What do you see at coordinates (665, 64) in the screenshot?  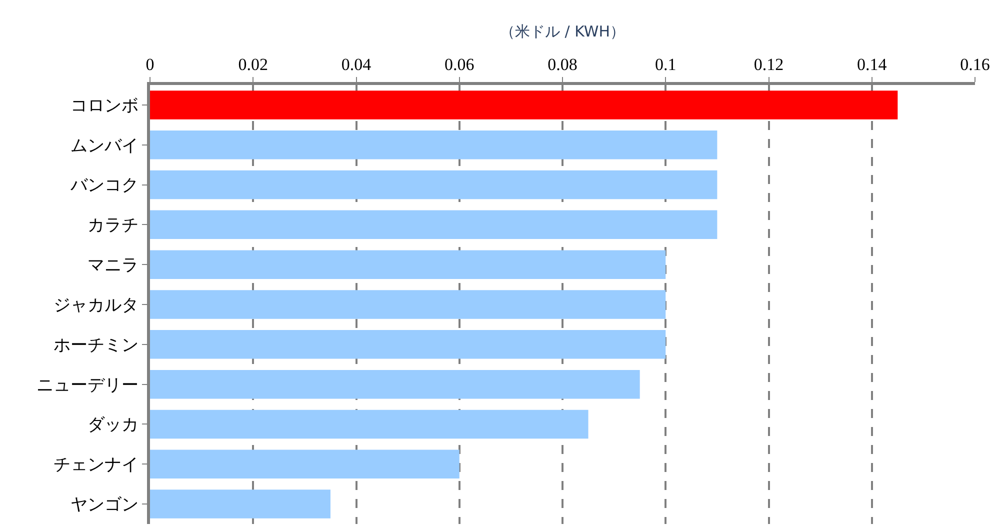 I see `x-tick-label: 0.1` at bounding box center [665, 64].